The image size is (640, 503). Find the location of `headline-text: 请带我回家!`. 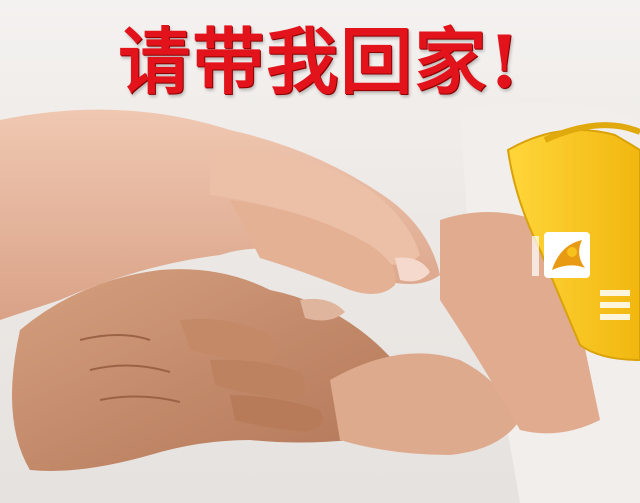

headline-text: 请带我回家! is located at coordinates (320, 61).